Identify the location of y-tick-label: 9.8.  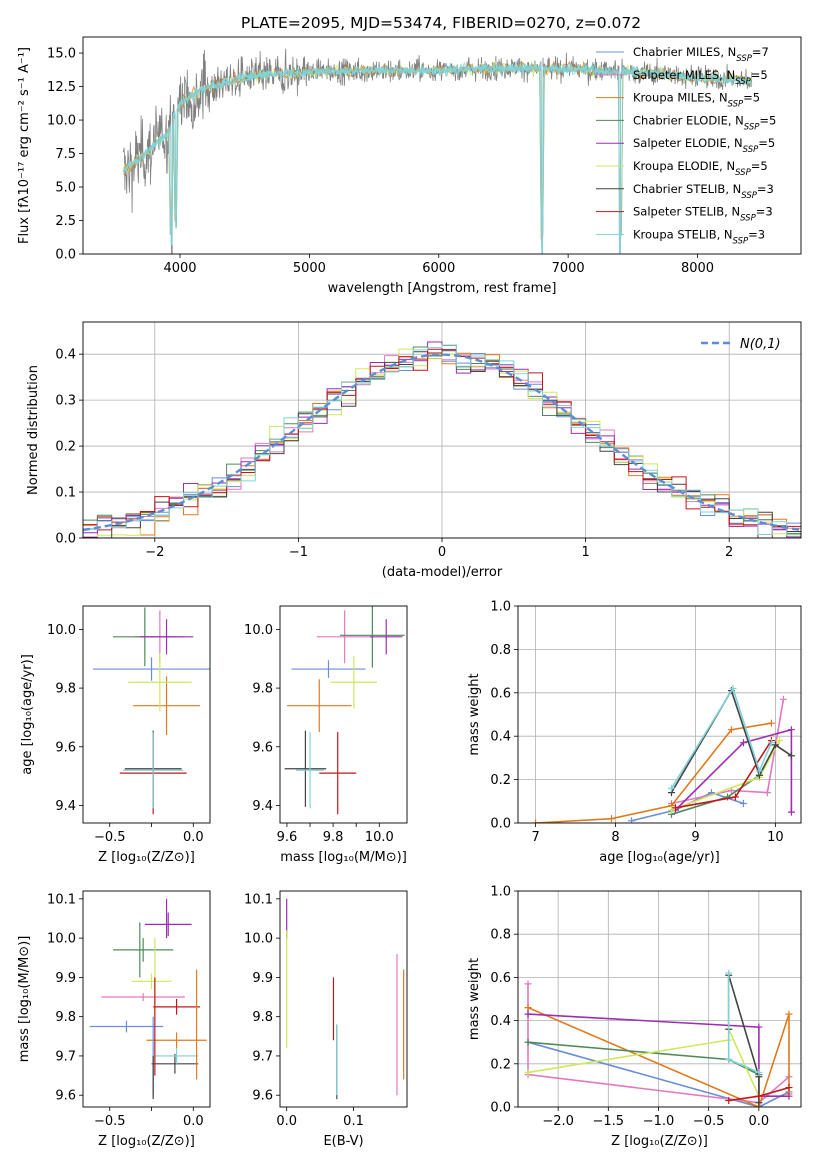
(262, 689).